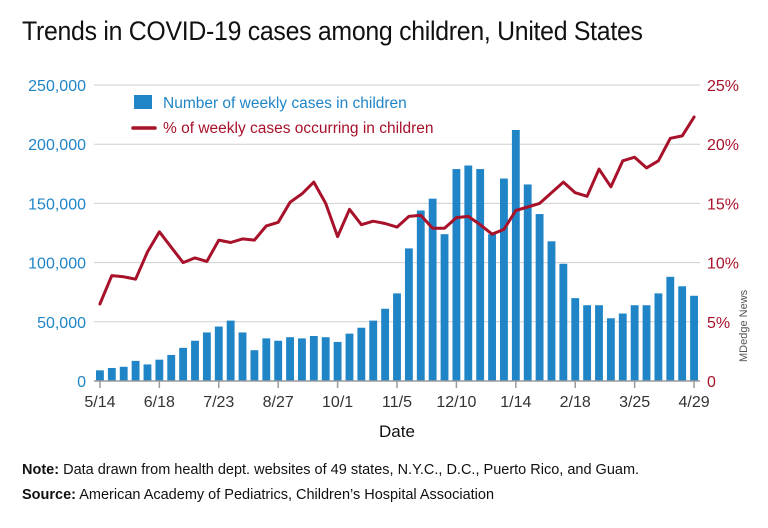  Describe the element at coordinates (723, 264) in the screenshot. I see `y-right-tick-label: 10%` at that location.